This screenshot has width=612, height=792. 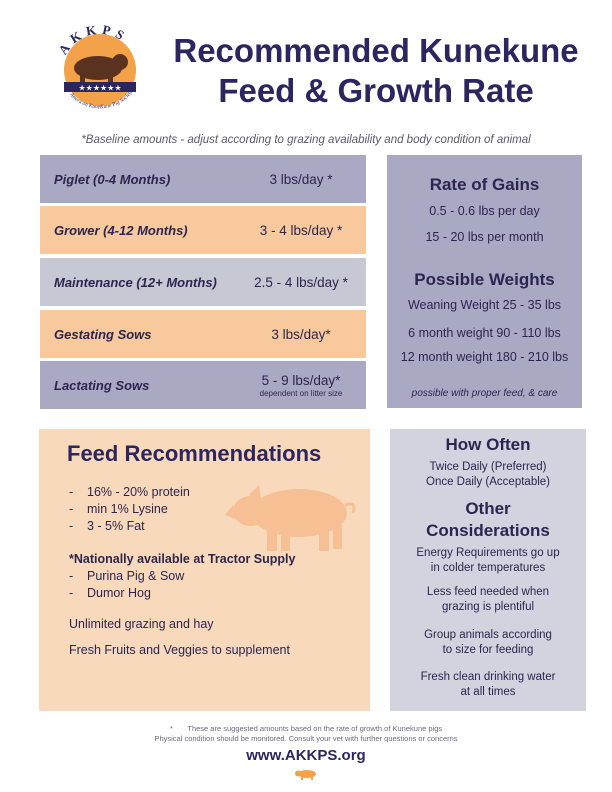 I want to click on list-item: - Purina Pig & Sow, so click(x=127, y=576).